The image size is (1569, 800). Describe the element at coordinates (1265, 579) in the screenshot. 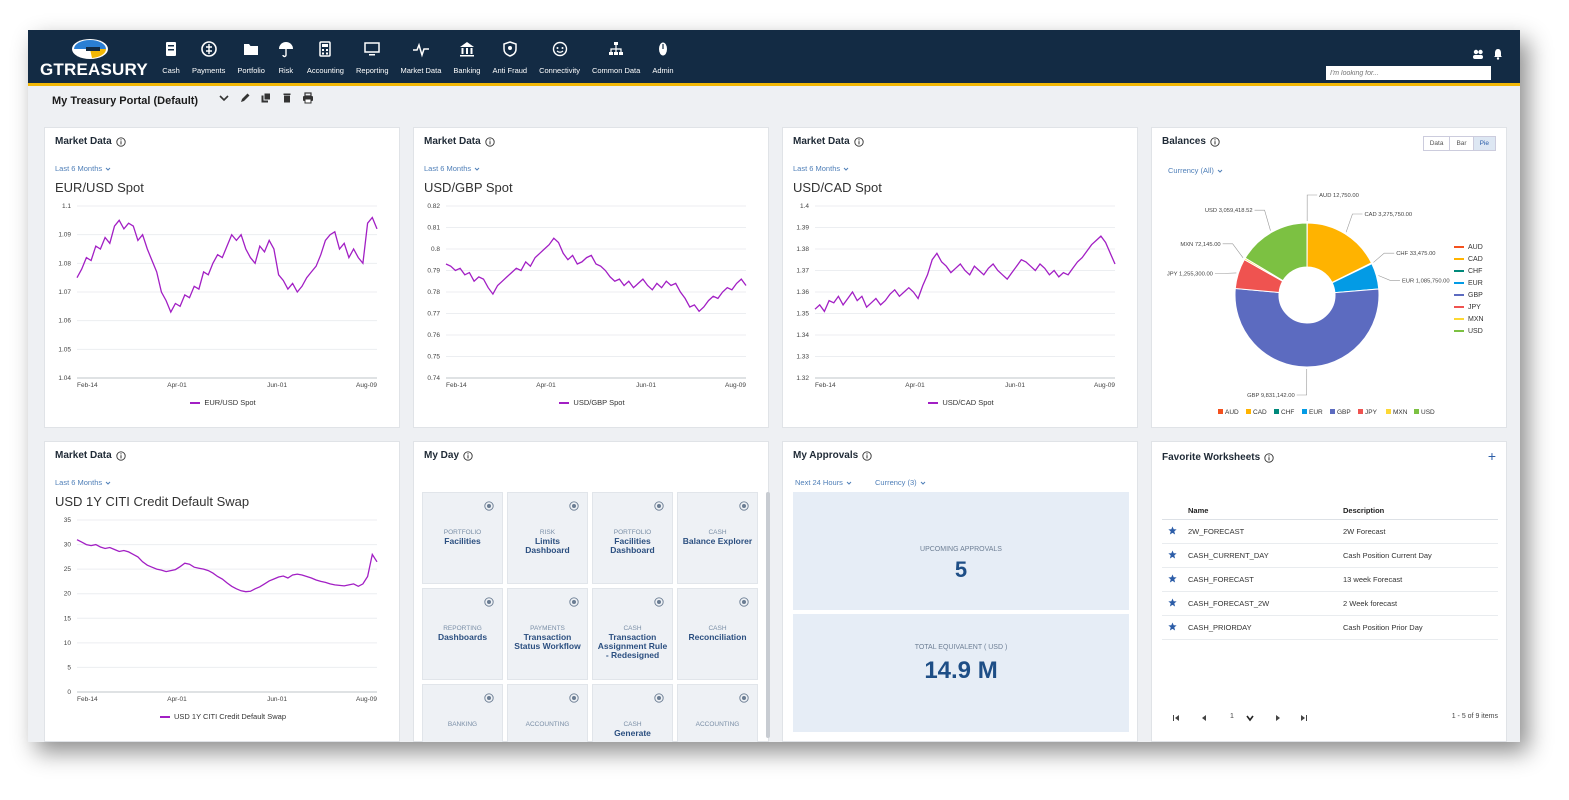

I see `worksheet-name: CASH_FORECAST` at that location.